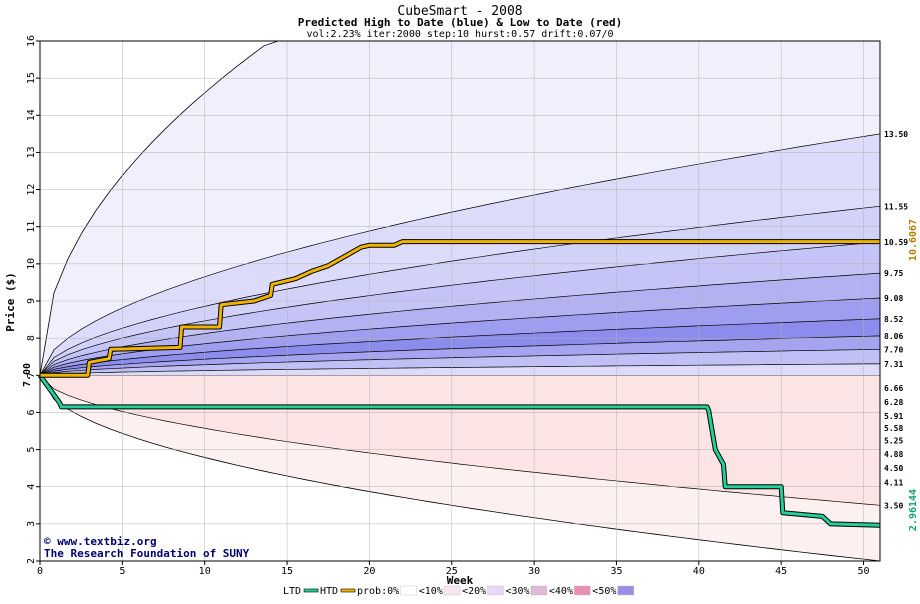 Image resolution: width=920 pixels, height=604 pixels. I want to click on band-label-4.11: 4.11, so click(893, 483).